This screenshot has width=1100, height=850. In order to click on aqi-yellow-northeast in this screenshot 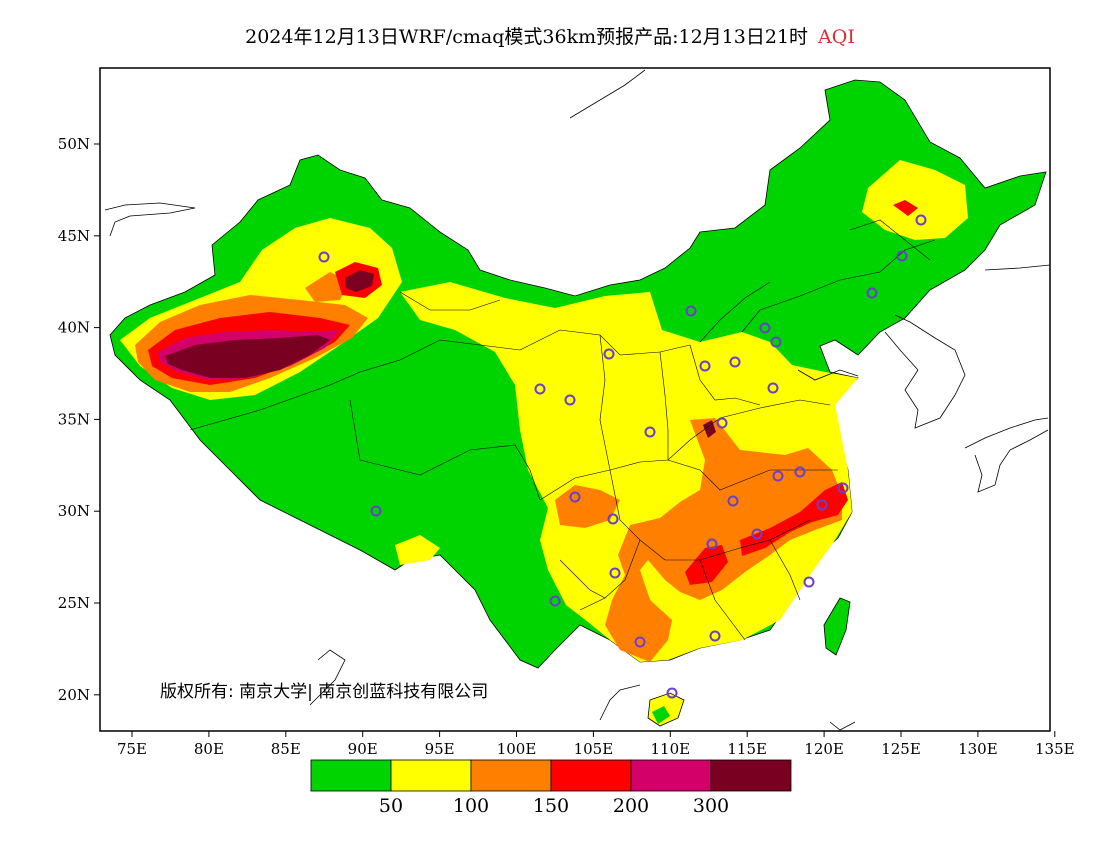, I will do `click(915, 200)`.